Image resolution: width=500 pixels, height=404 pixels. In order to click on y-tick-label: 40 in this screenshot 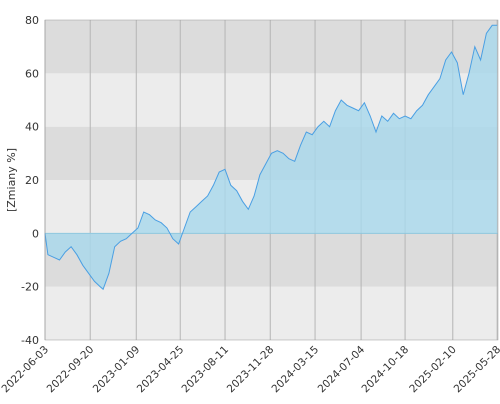, I will do `click(32, 127)`.